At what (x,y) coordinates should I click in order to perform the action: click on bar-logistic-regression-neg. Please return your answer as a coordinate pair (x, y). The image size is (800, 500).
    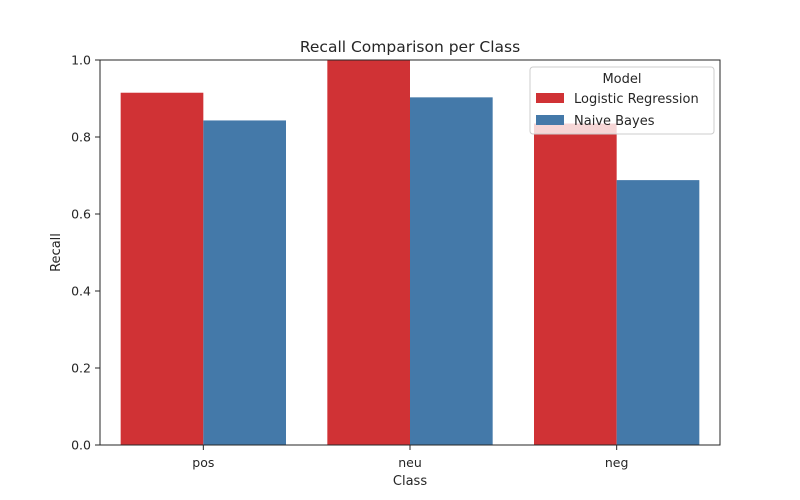
    Looking at the image, I should click on (575, 284).